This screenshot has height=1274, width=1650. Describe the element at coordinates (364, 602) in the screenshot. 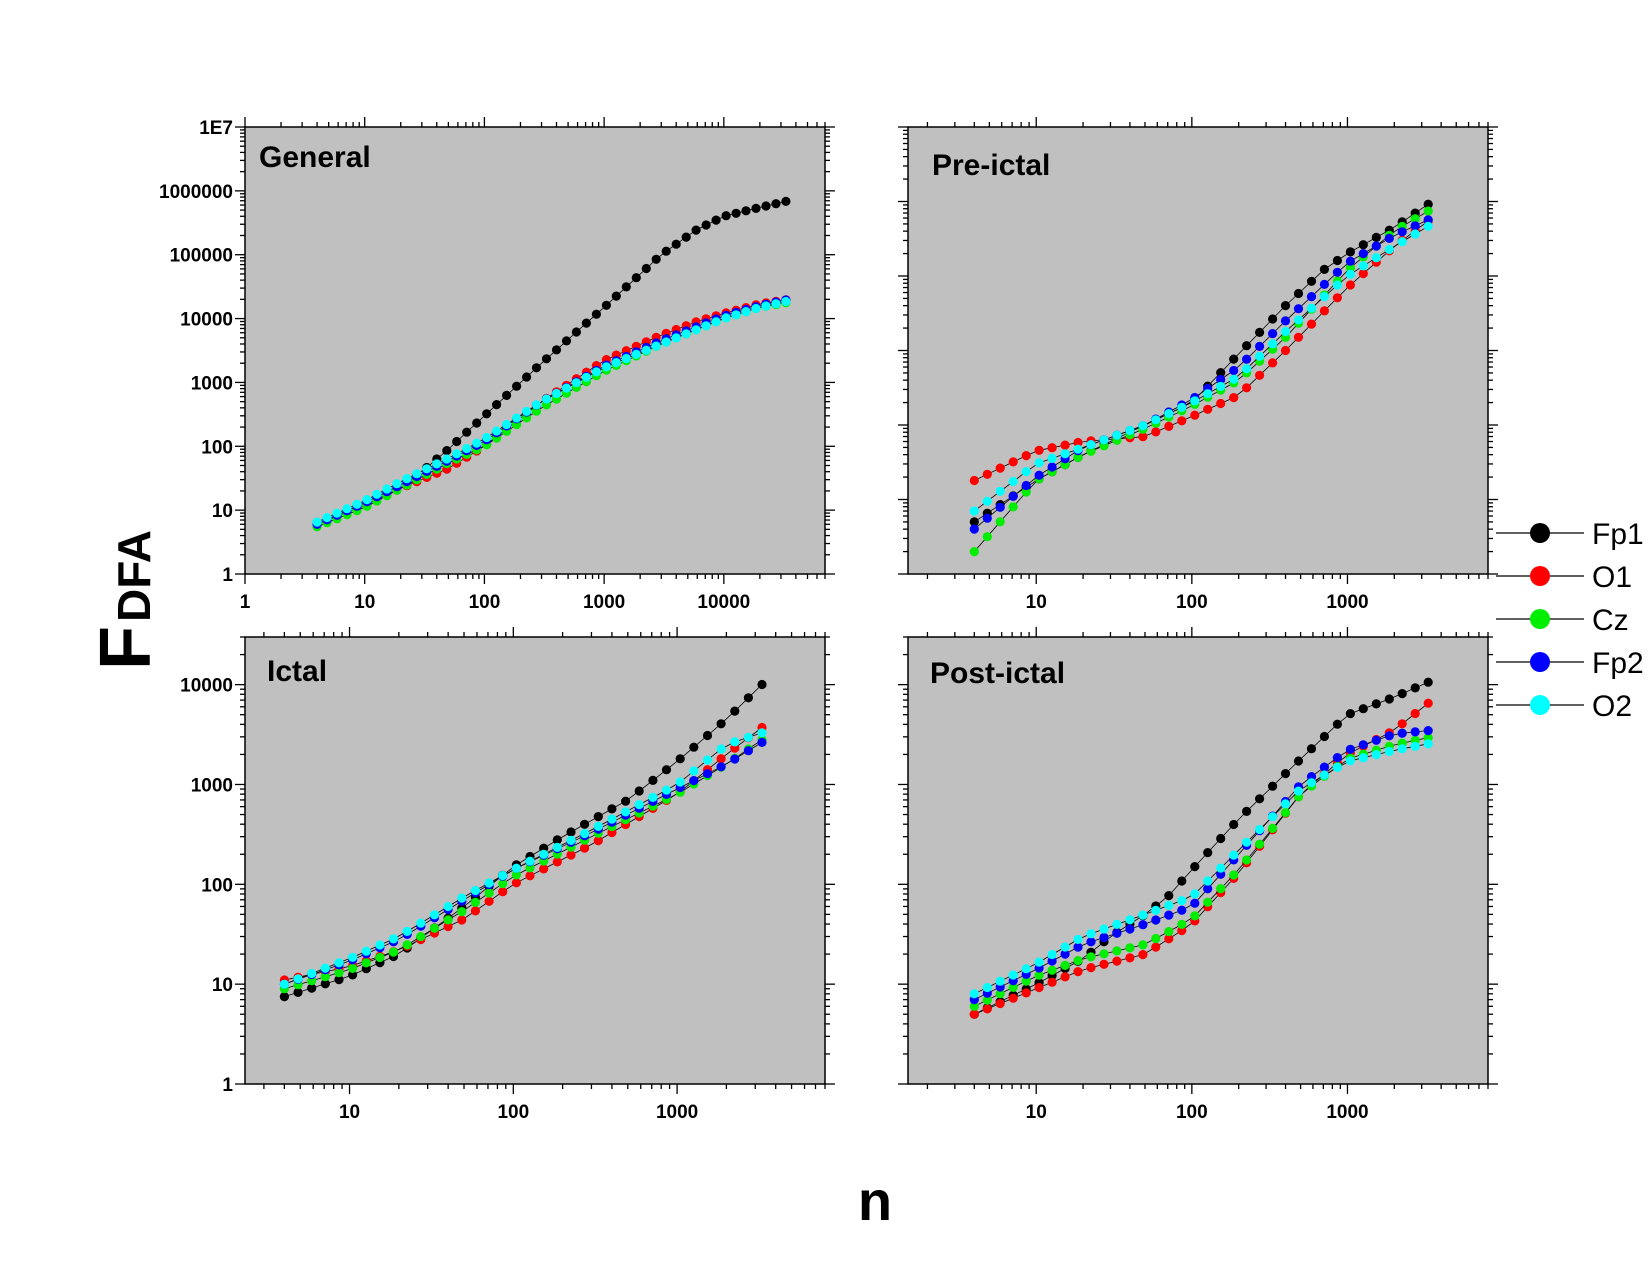

I see `x-tick-label: 10` at that location.